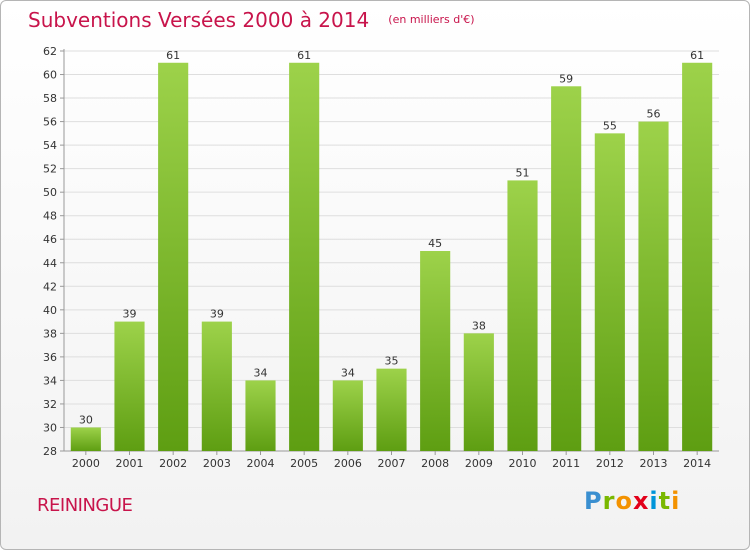 The image size is (750, 550). I want to click on y-tick-label: 60, so click(50, 75).